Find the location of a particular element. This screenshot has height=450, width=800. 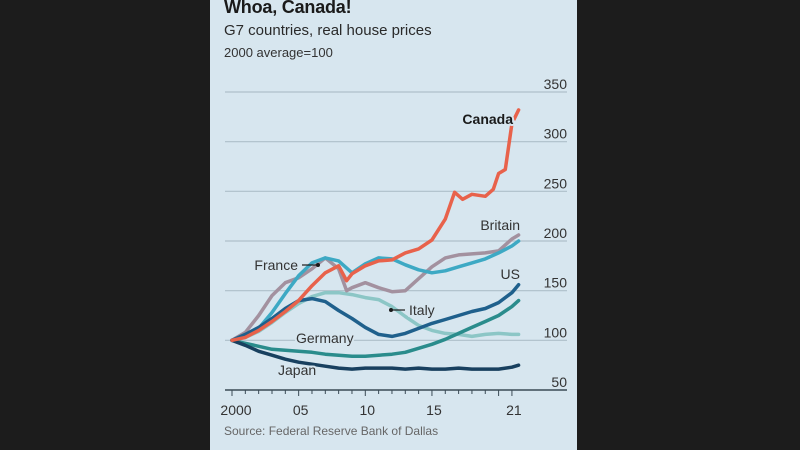

chart-title: Whoa, Canada! is located at coordinates (288, 8).